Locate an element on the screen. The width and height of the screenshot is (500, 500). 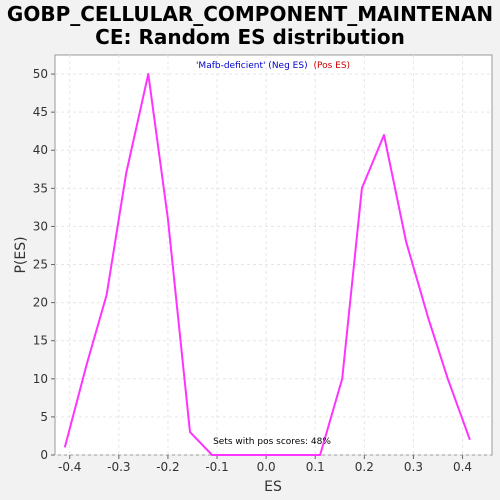
x-tick-label: 0.3 is located at coordinates (413, 467).